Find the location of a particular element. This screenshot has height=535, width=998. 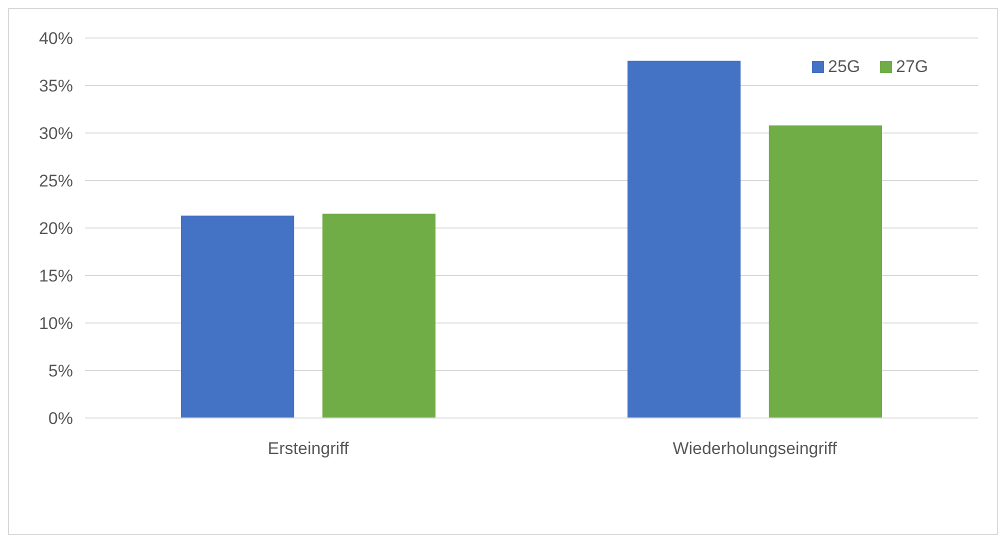

y-tick-label: 40% is located at coordinates (55, 38).